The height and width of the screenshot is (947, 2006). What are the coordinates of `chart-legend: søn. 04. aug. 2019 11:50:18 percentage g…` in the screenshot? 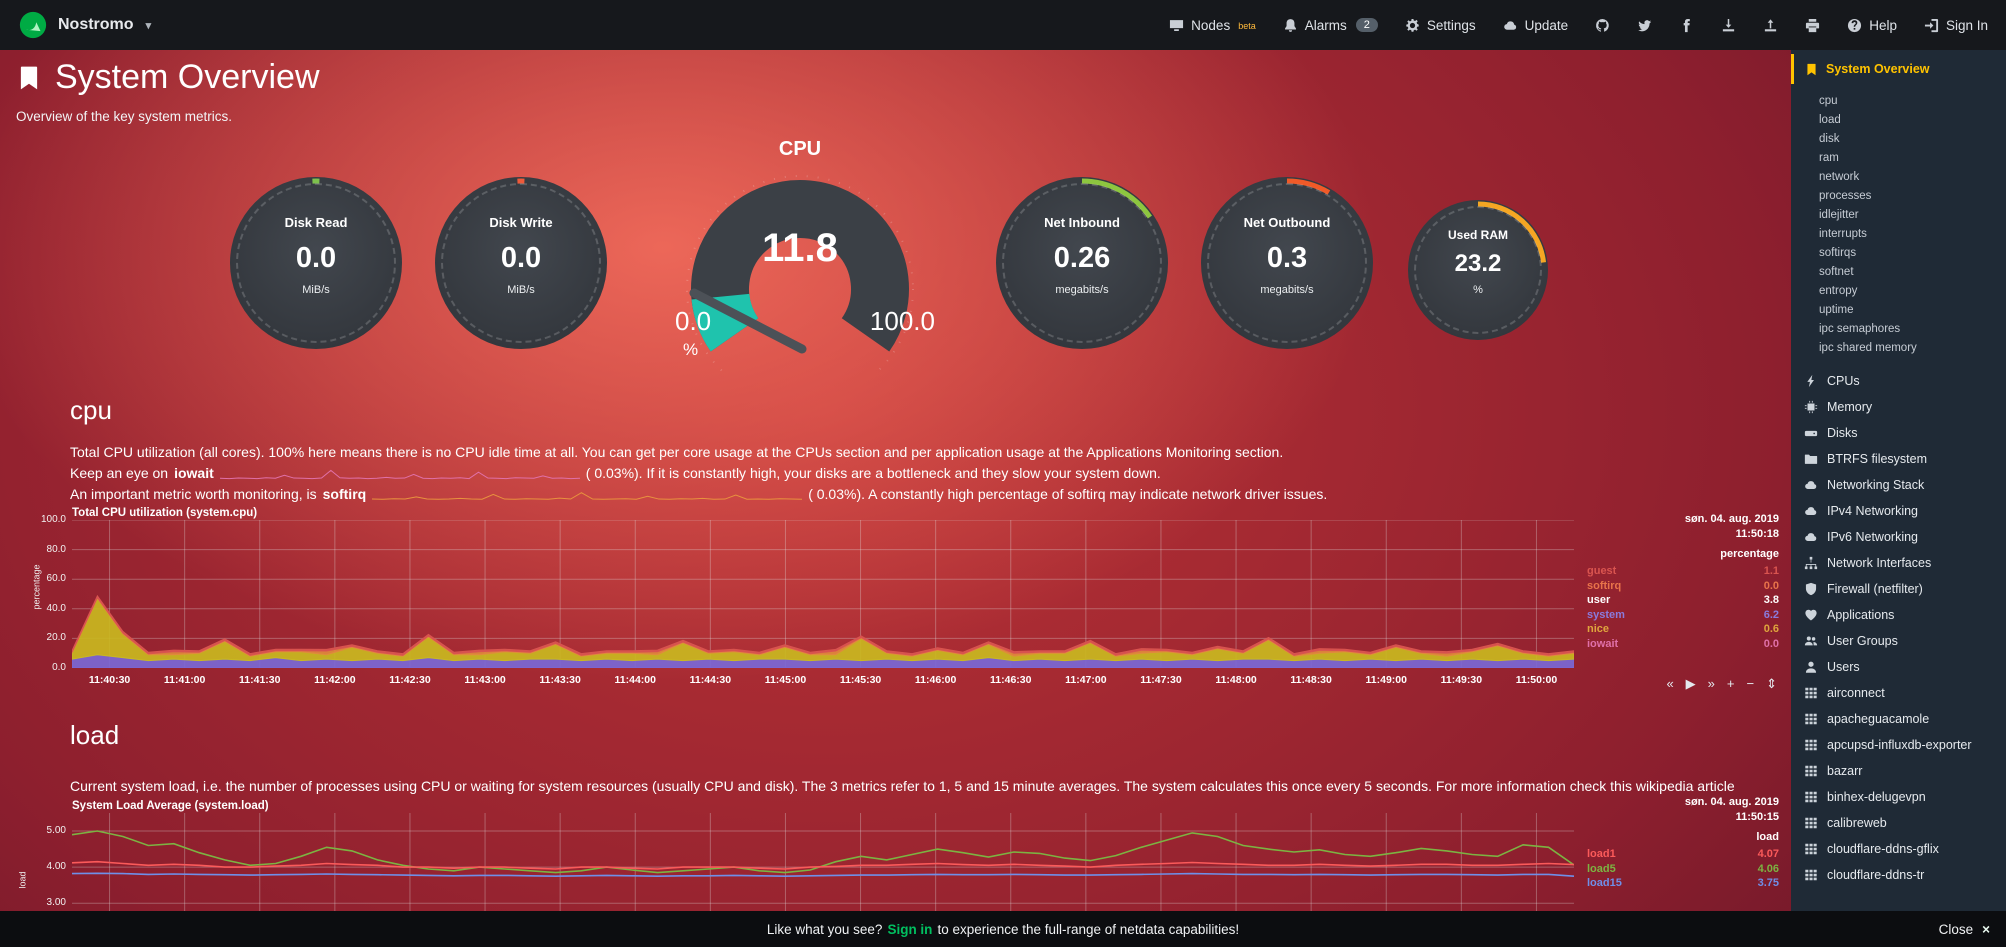 It's located at (1683, 581).